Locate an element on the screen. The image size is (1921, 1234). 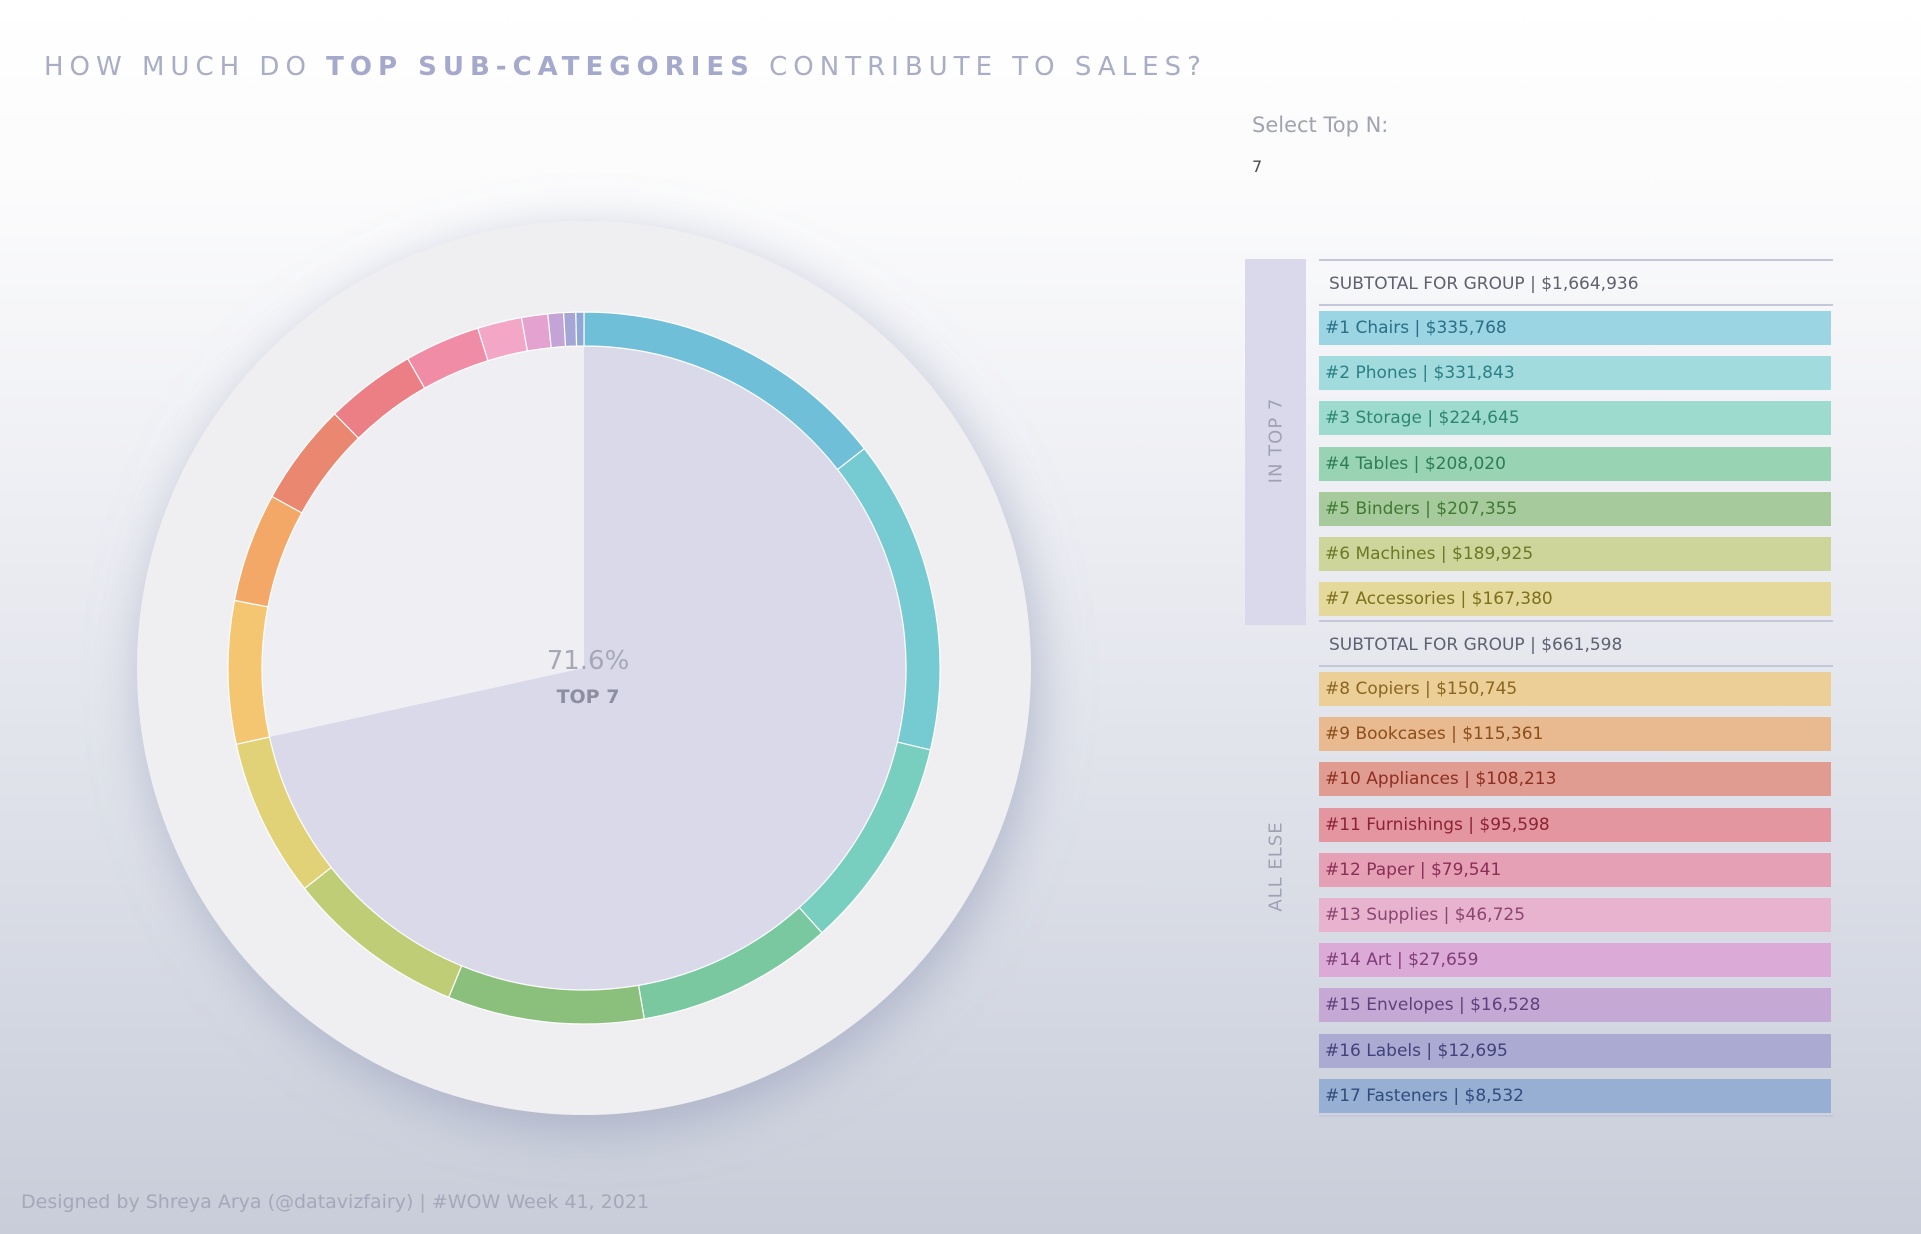
title-prefix: HOW MUCH DO is located at coordinates (178, 67).